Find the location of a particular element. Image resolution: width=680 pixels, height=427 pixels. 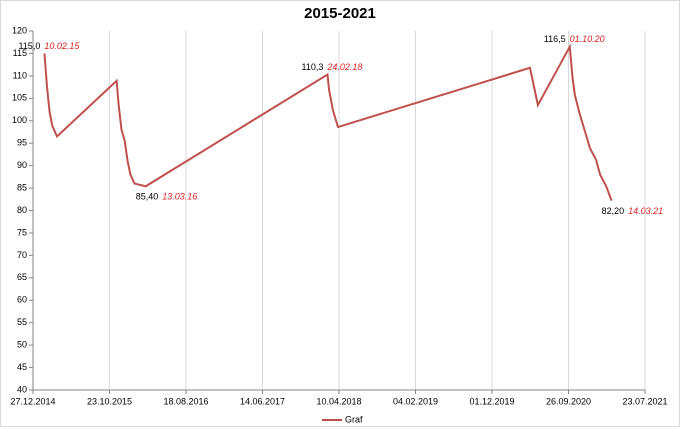

date-label: 13.03.16 is located at coordinates (179, 197).